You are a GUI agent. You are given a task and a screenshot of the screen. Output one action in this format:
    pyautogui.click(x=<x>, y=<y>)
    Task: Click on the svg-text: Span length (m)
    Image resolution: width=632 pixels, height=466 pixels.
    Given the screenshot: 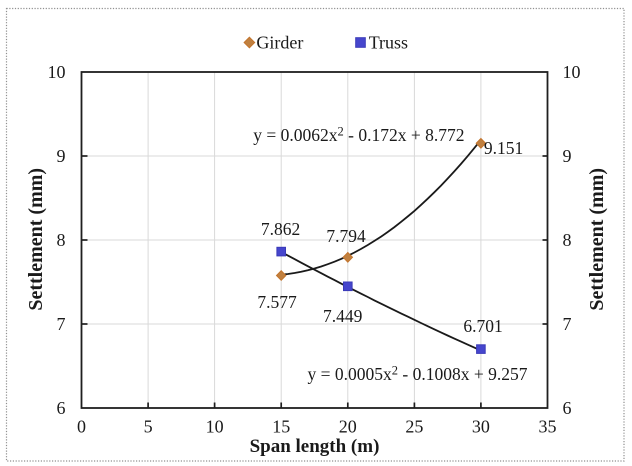 What is the action you would take?
    pyautogui.click(x=315, y=446)
    